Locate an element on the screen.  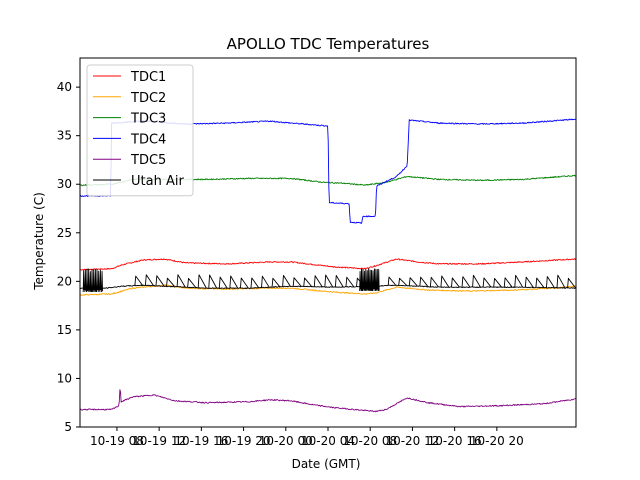
y-tick-label: 10 is located at coordinates (64, 378).